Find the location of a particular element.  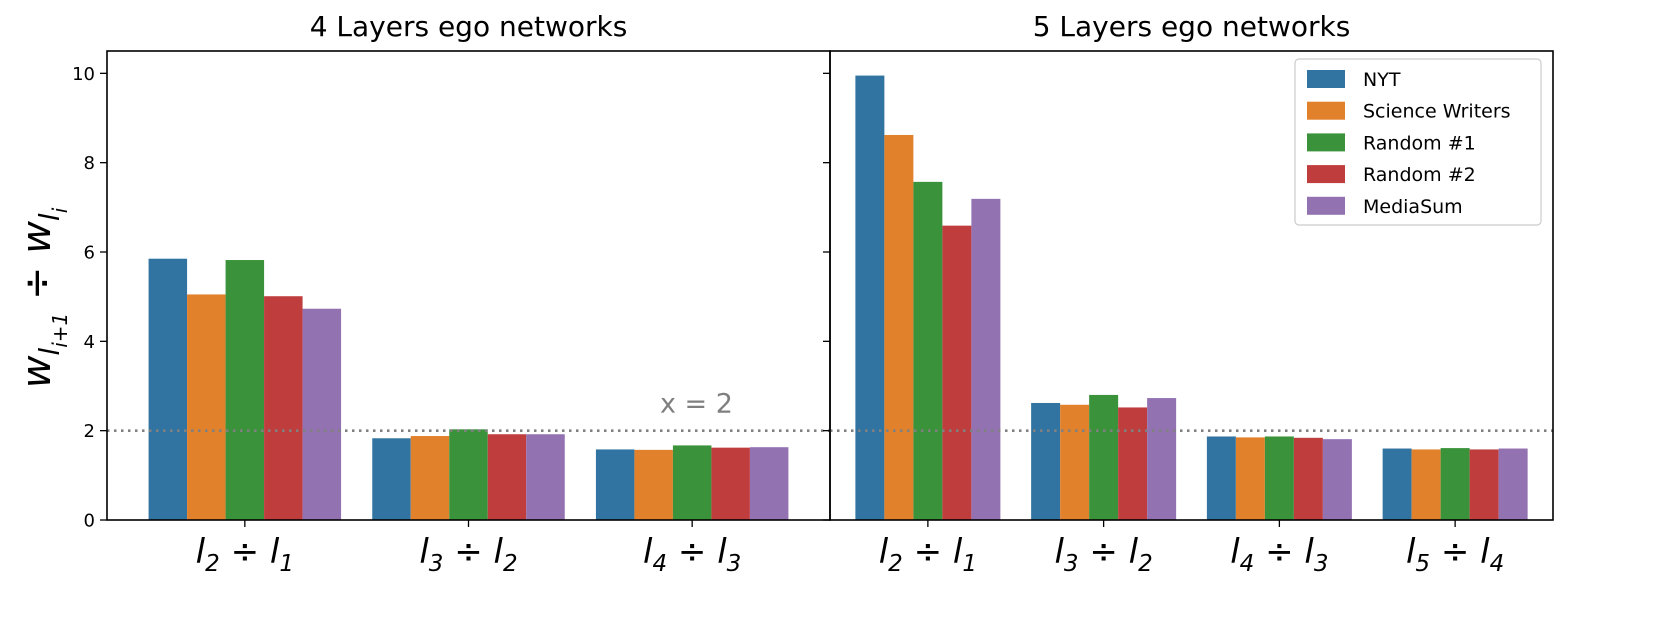

y-tick-label: 2 is located at coordinates (89, 431).